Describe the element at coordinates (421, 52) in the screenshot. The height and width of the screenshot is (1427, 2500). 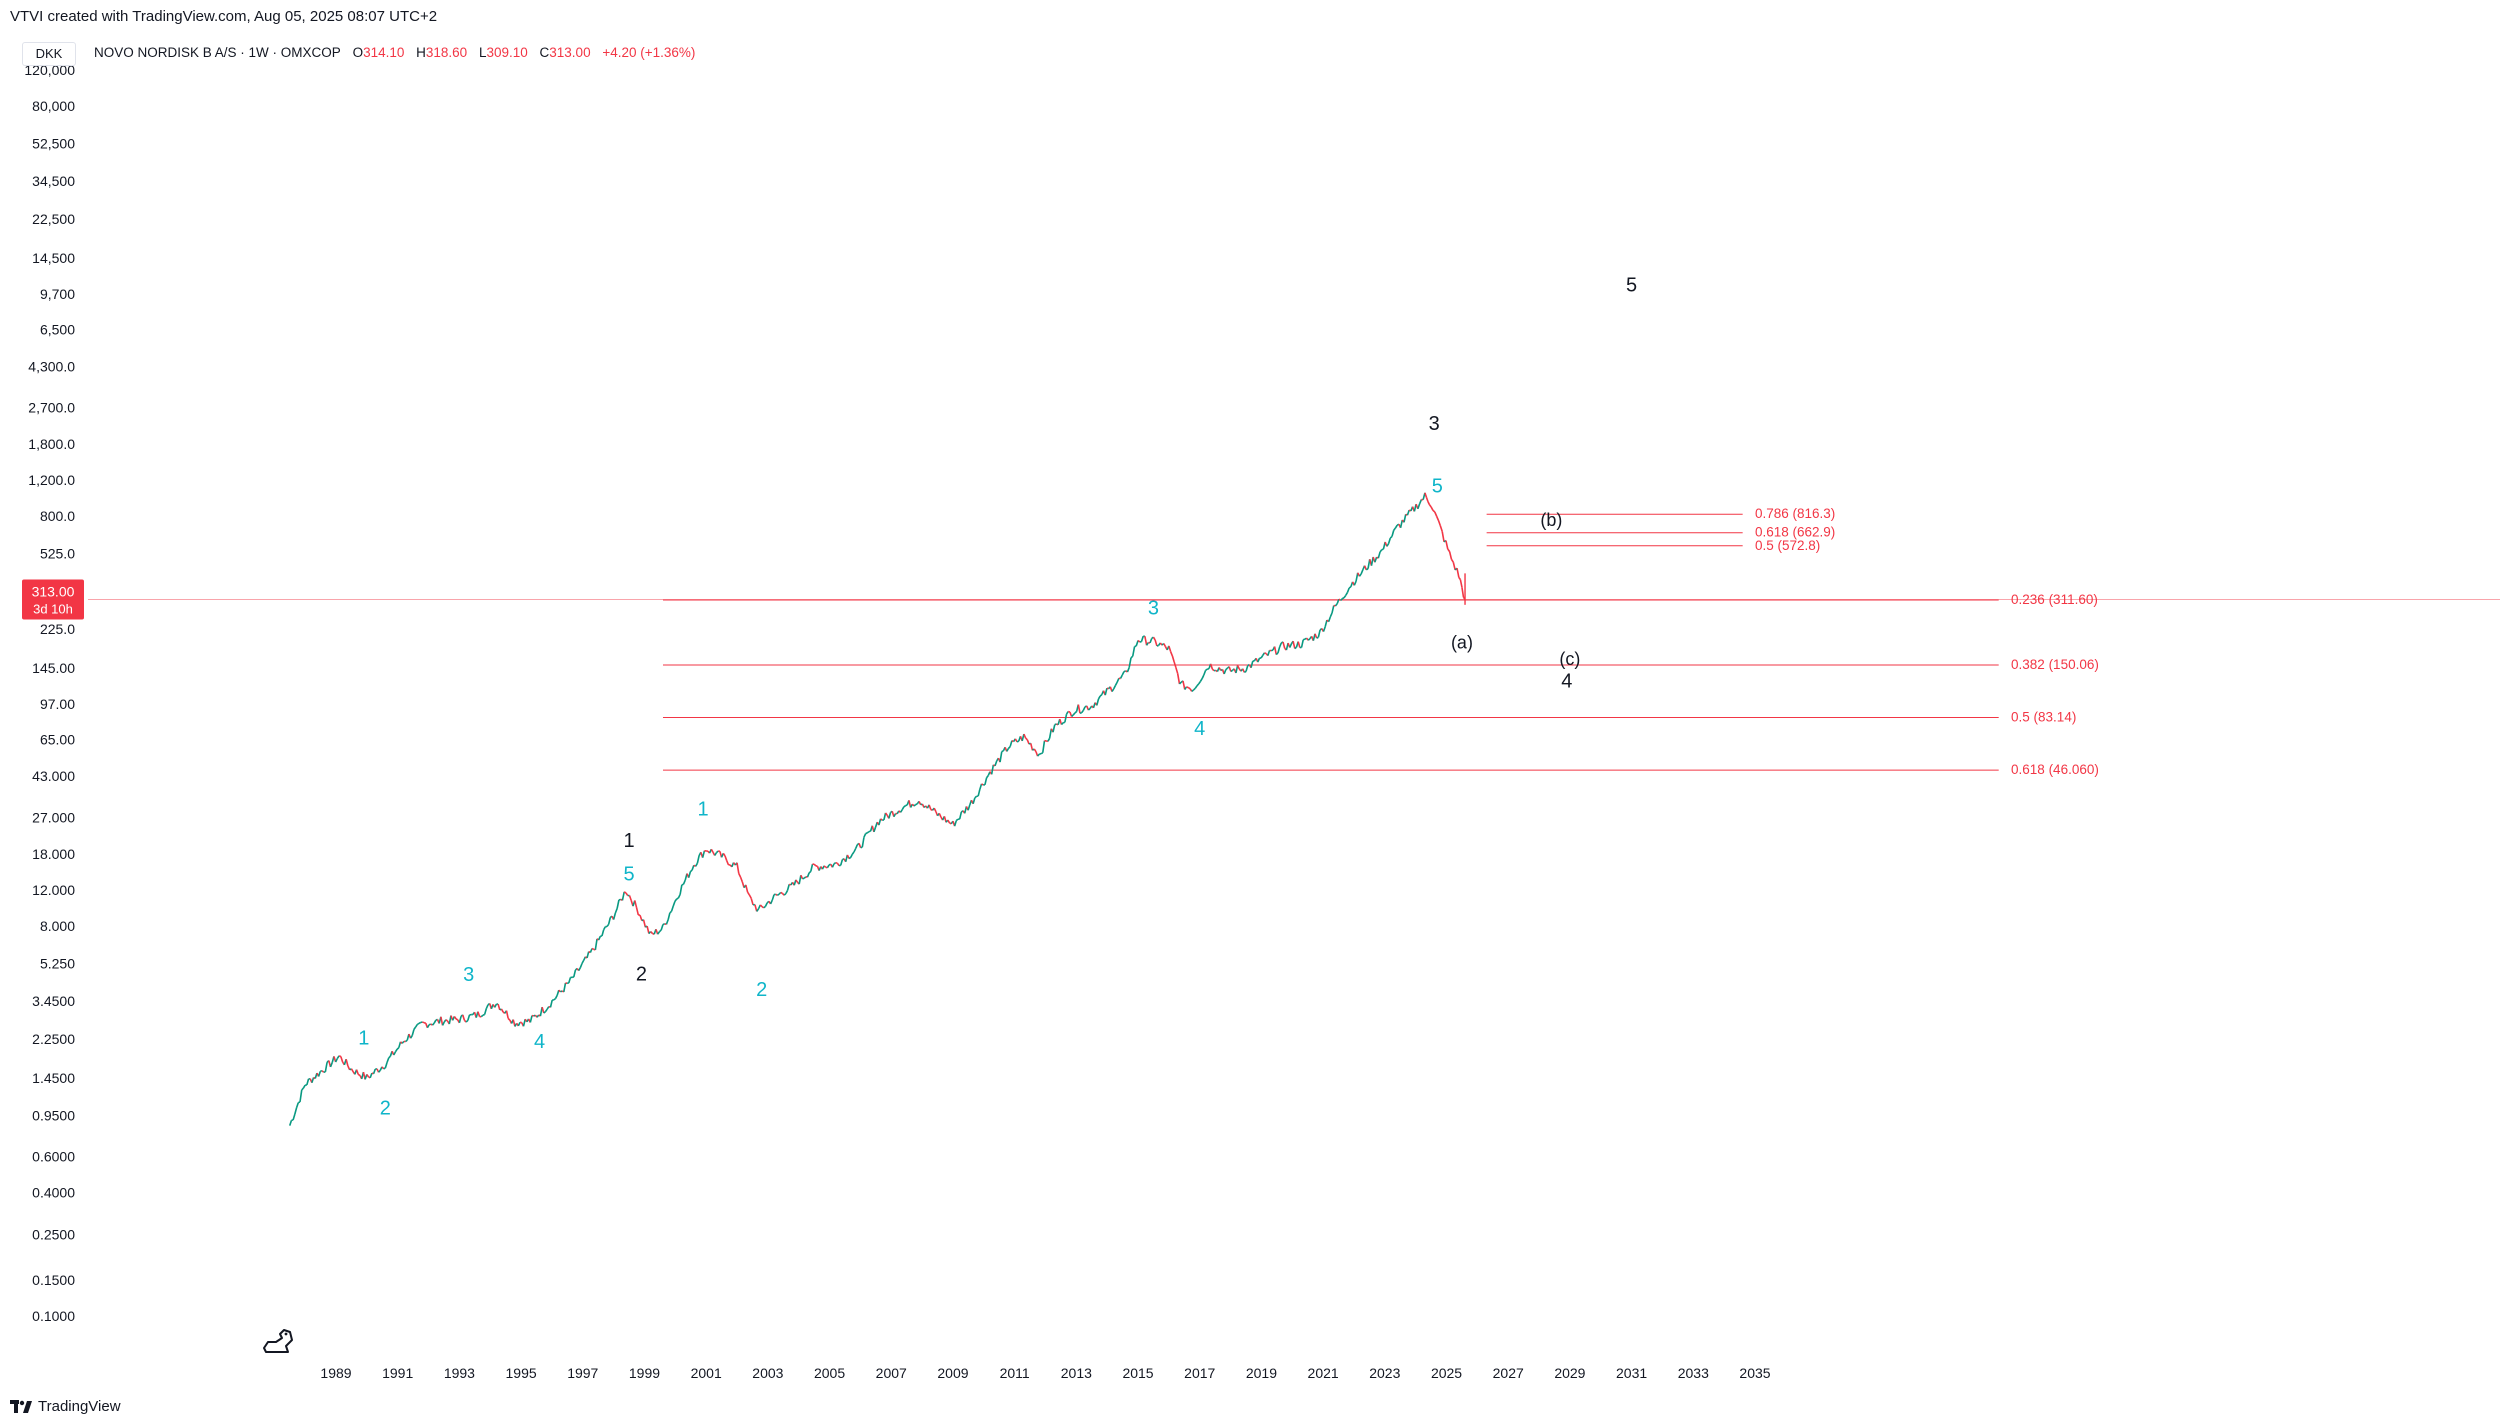
I see `high-label: H` at that location.